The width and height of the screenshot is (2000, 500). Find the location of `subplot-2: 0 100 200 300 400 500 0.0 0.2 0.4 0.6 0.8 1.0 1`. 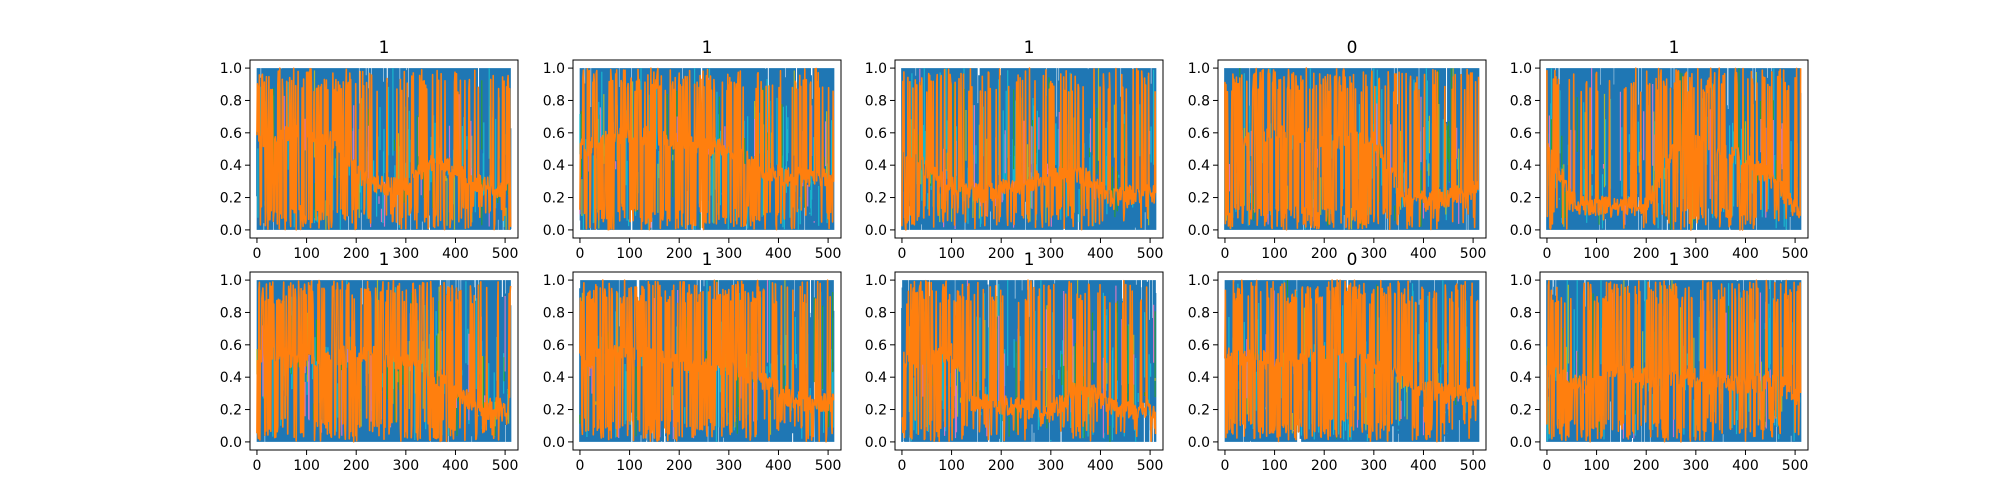

subplot-2: 0 100 200 300 400 500 0.0 0.2 0.4 0.6 0.8 1.0 1 is located at coordinates (692, 150).